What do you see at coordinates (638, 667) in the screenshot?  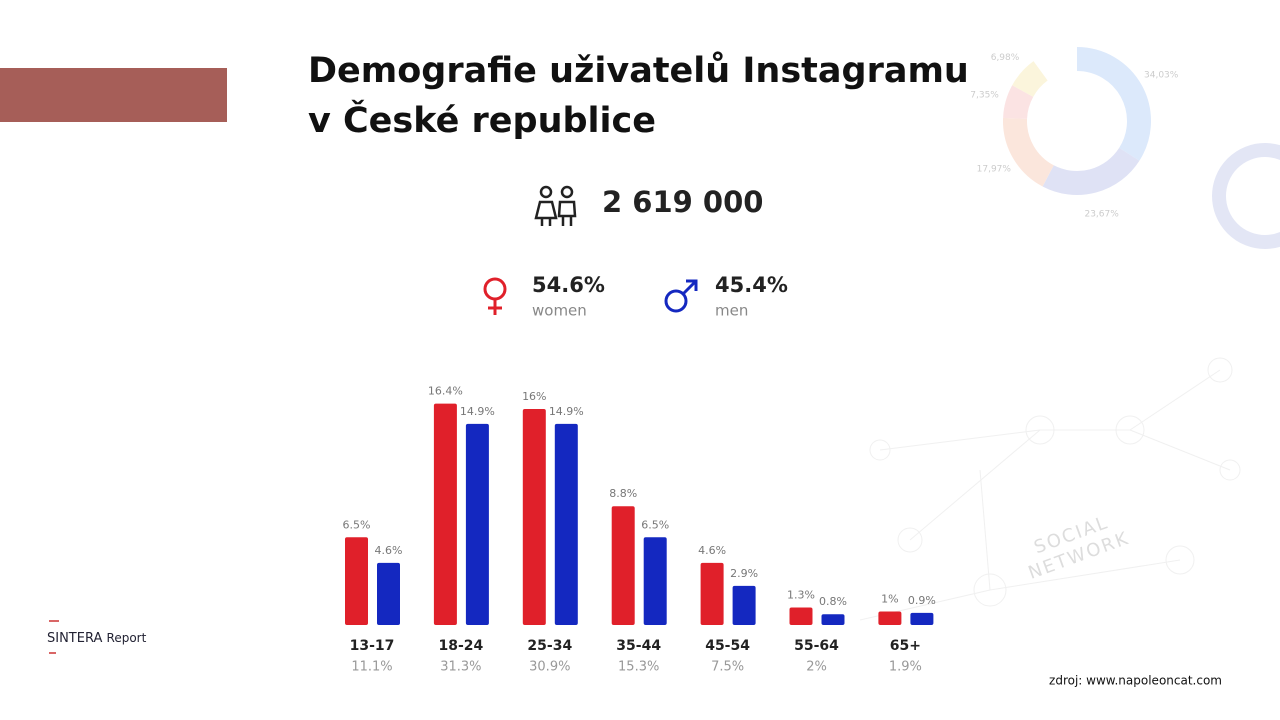 I see `category-share: 15.3%` at bounding box center [638, 667].